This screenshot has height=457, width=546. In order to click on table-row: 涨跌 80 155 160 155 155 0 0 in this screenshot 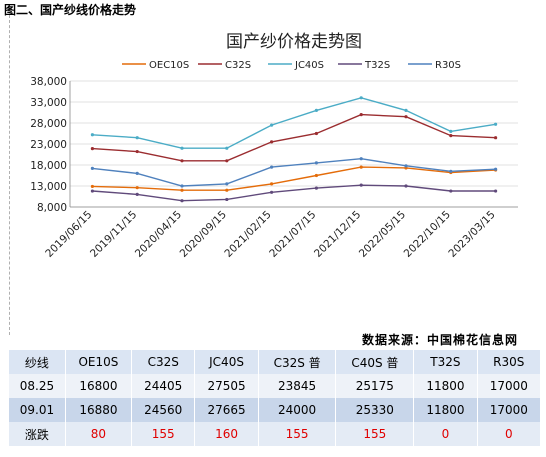, I will do `click(275, 434)`.